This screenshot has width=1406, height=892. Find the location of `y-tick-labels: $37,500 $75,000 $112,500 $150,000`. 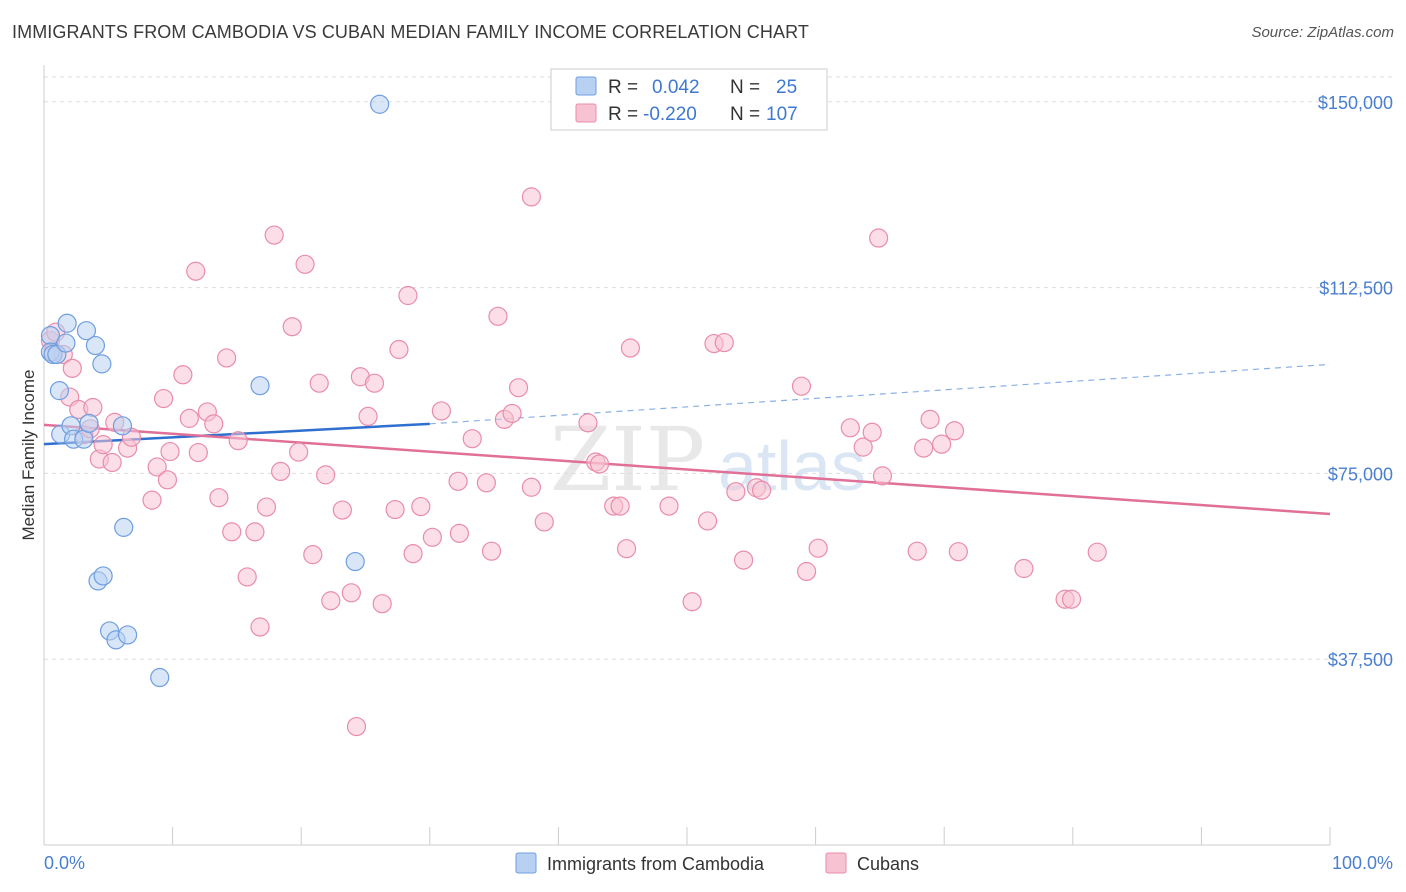

y-tick-labels: $37,500 $75,000 $112,500 $150,000 is located at coordinates (1355, 381).